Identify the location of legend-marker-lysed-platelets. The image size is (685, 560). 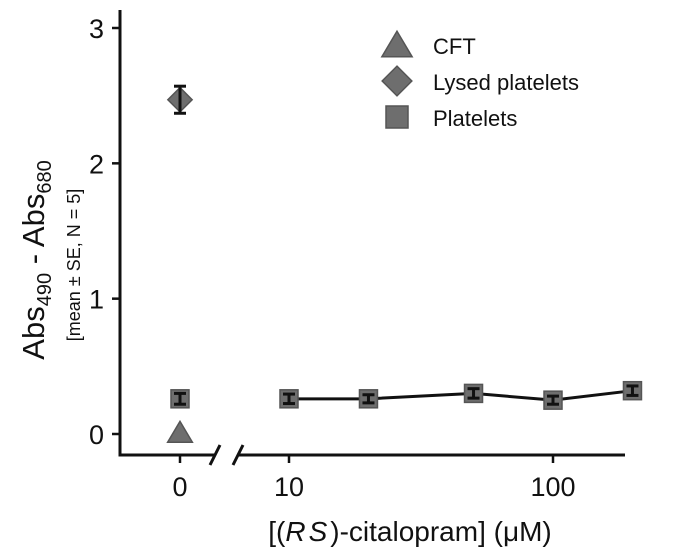
(397, 81).